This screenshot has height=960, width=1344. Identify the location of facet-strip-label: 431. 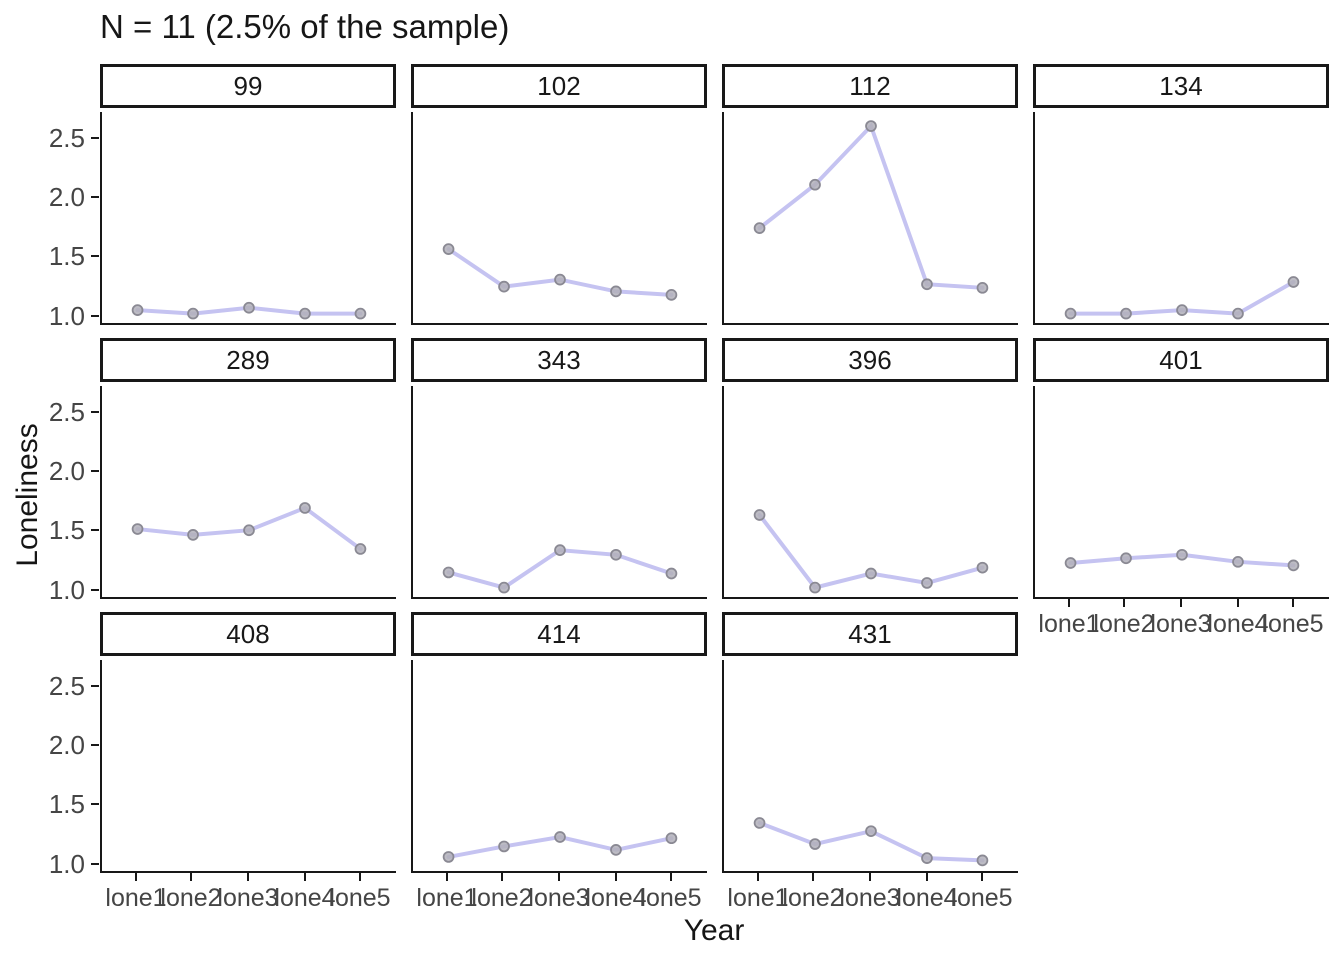
(870, 633).